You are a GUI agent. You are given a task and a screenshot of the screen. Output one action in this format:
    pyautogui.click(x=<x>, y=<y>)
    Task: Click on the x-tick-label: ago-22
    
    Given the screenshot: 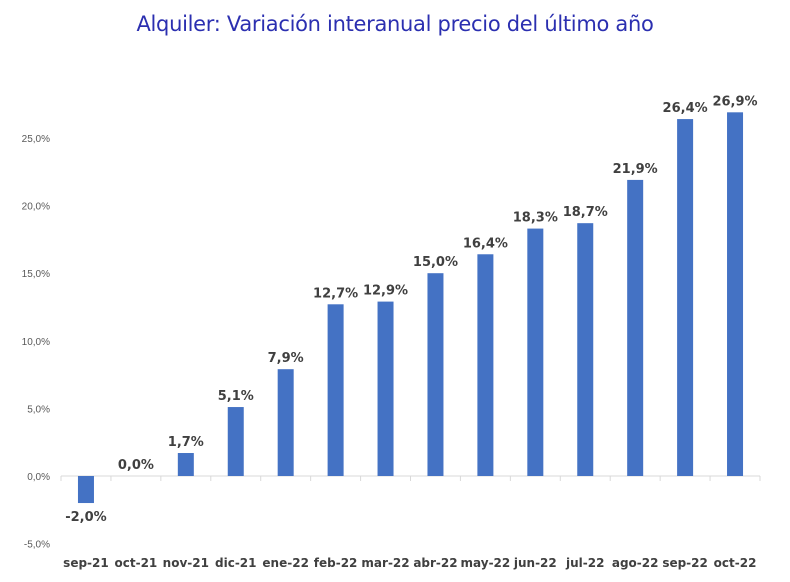 What is the action you would take?
    pyautogui.click(x=635, y=563)
    